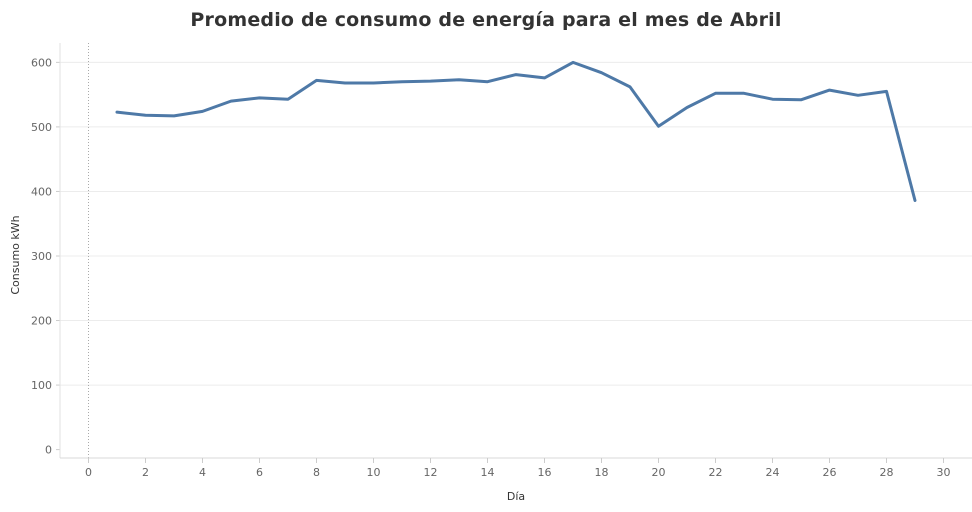  What do you see at coordinates (48, 450) in the screenshot?
I see `y-tick-label: 0` at bounding box center [48, 450].